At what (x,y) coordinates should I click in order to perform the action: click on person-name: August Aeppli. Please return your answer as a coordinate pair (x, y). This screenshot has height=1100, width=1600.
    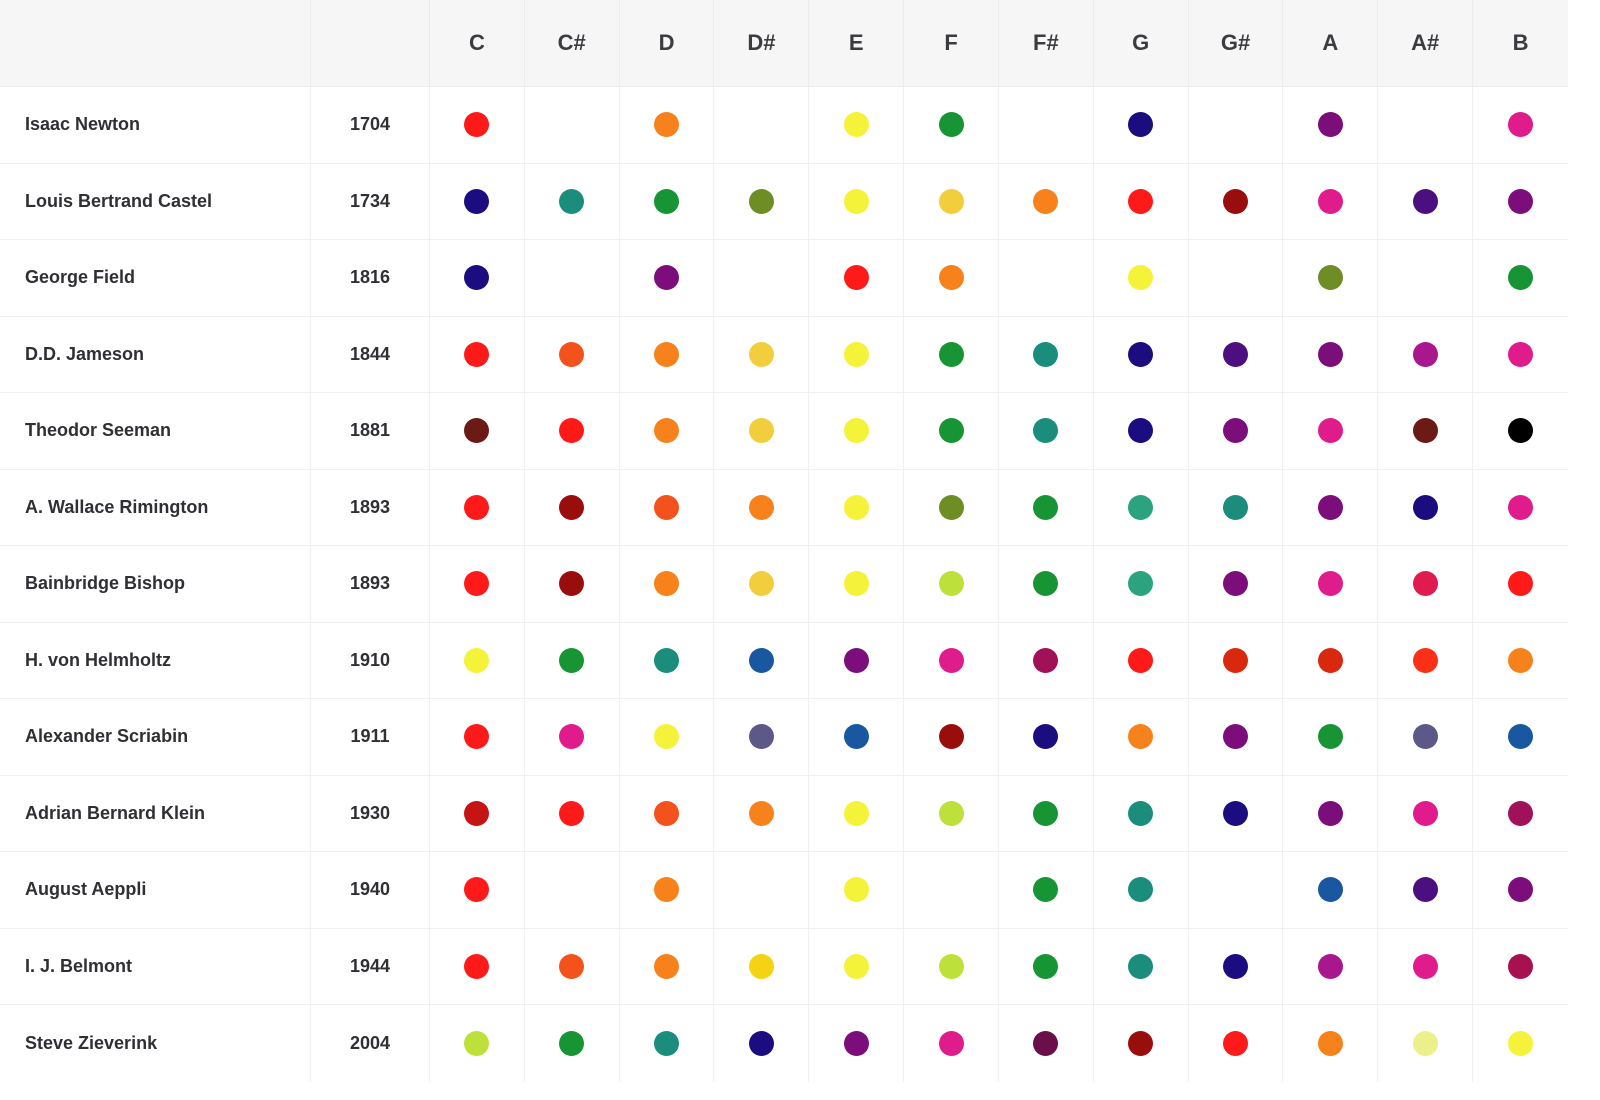
    Looking at the image, I should click on (155, 890).